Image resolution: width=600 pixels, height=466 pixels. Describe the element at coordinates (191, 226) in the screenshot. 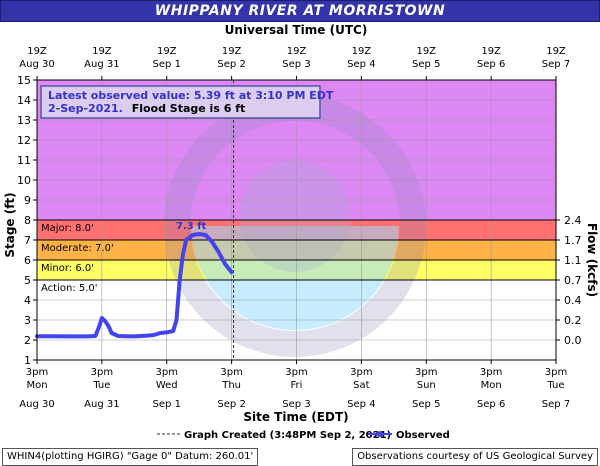

I see `peak-label: 7.3 ft` at that location.